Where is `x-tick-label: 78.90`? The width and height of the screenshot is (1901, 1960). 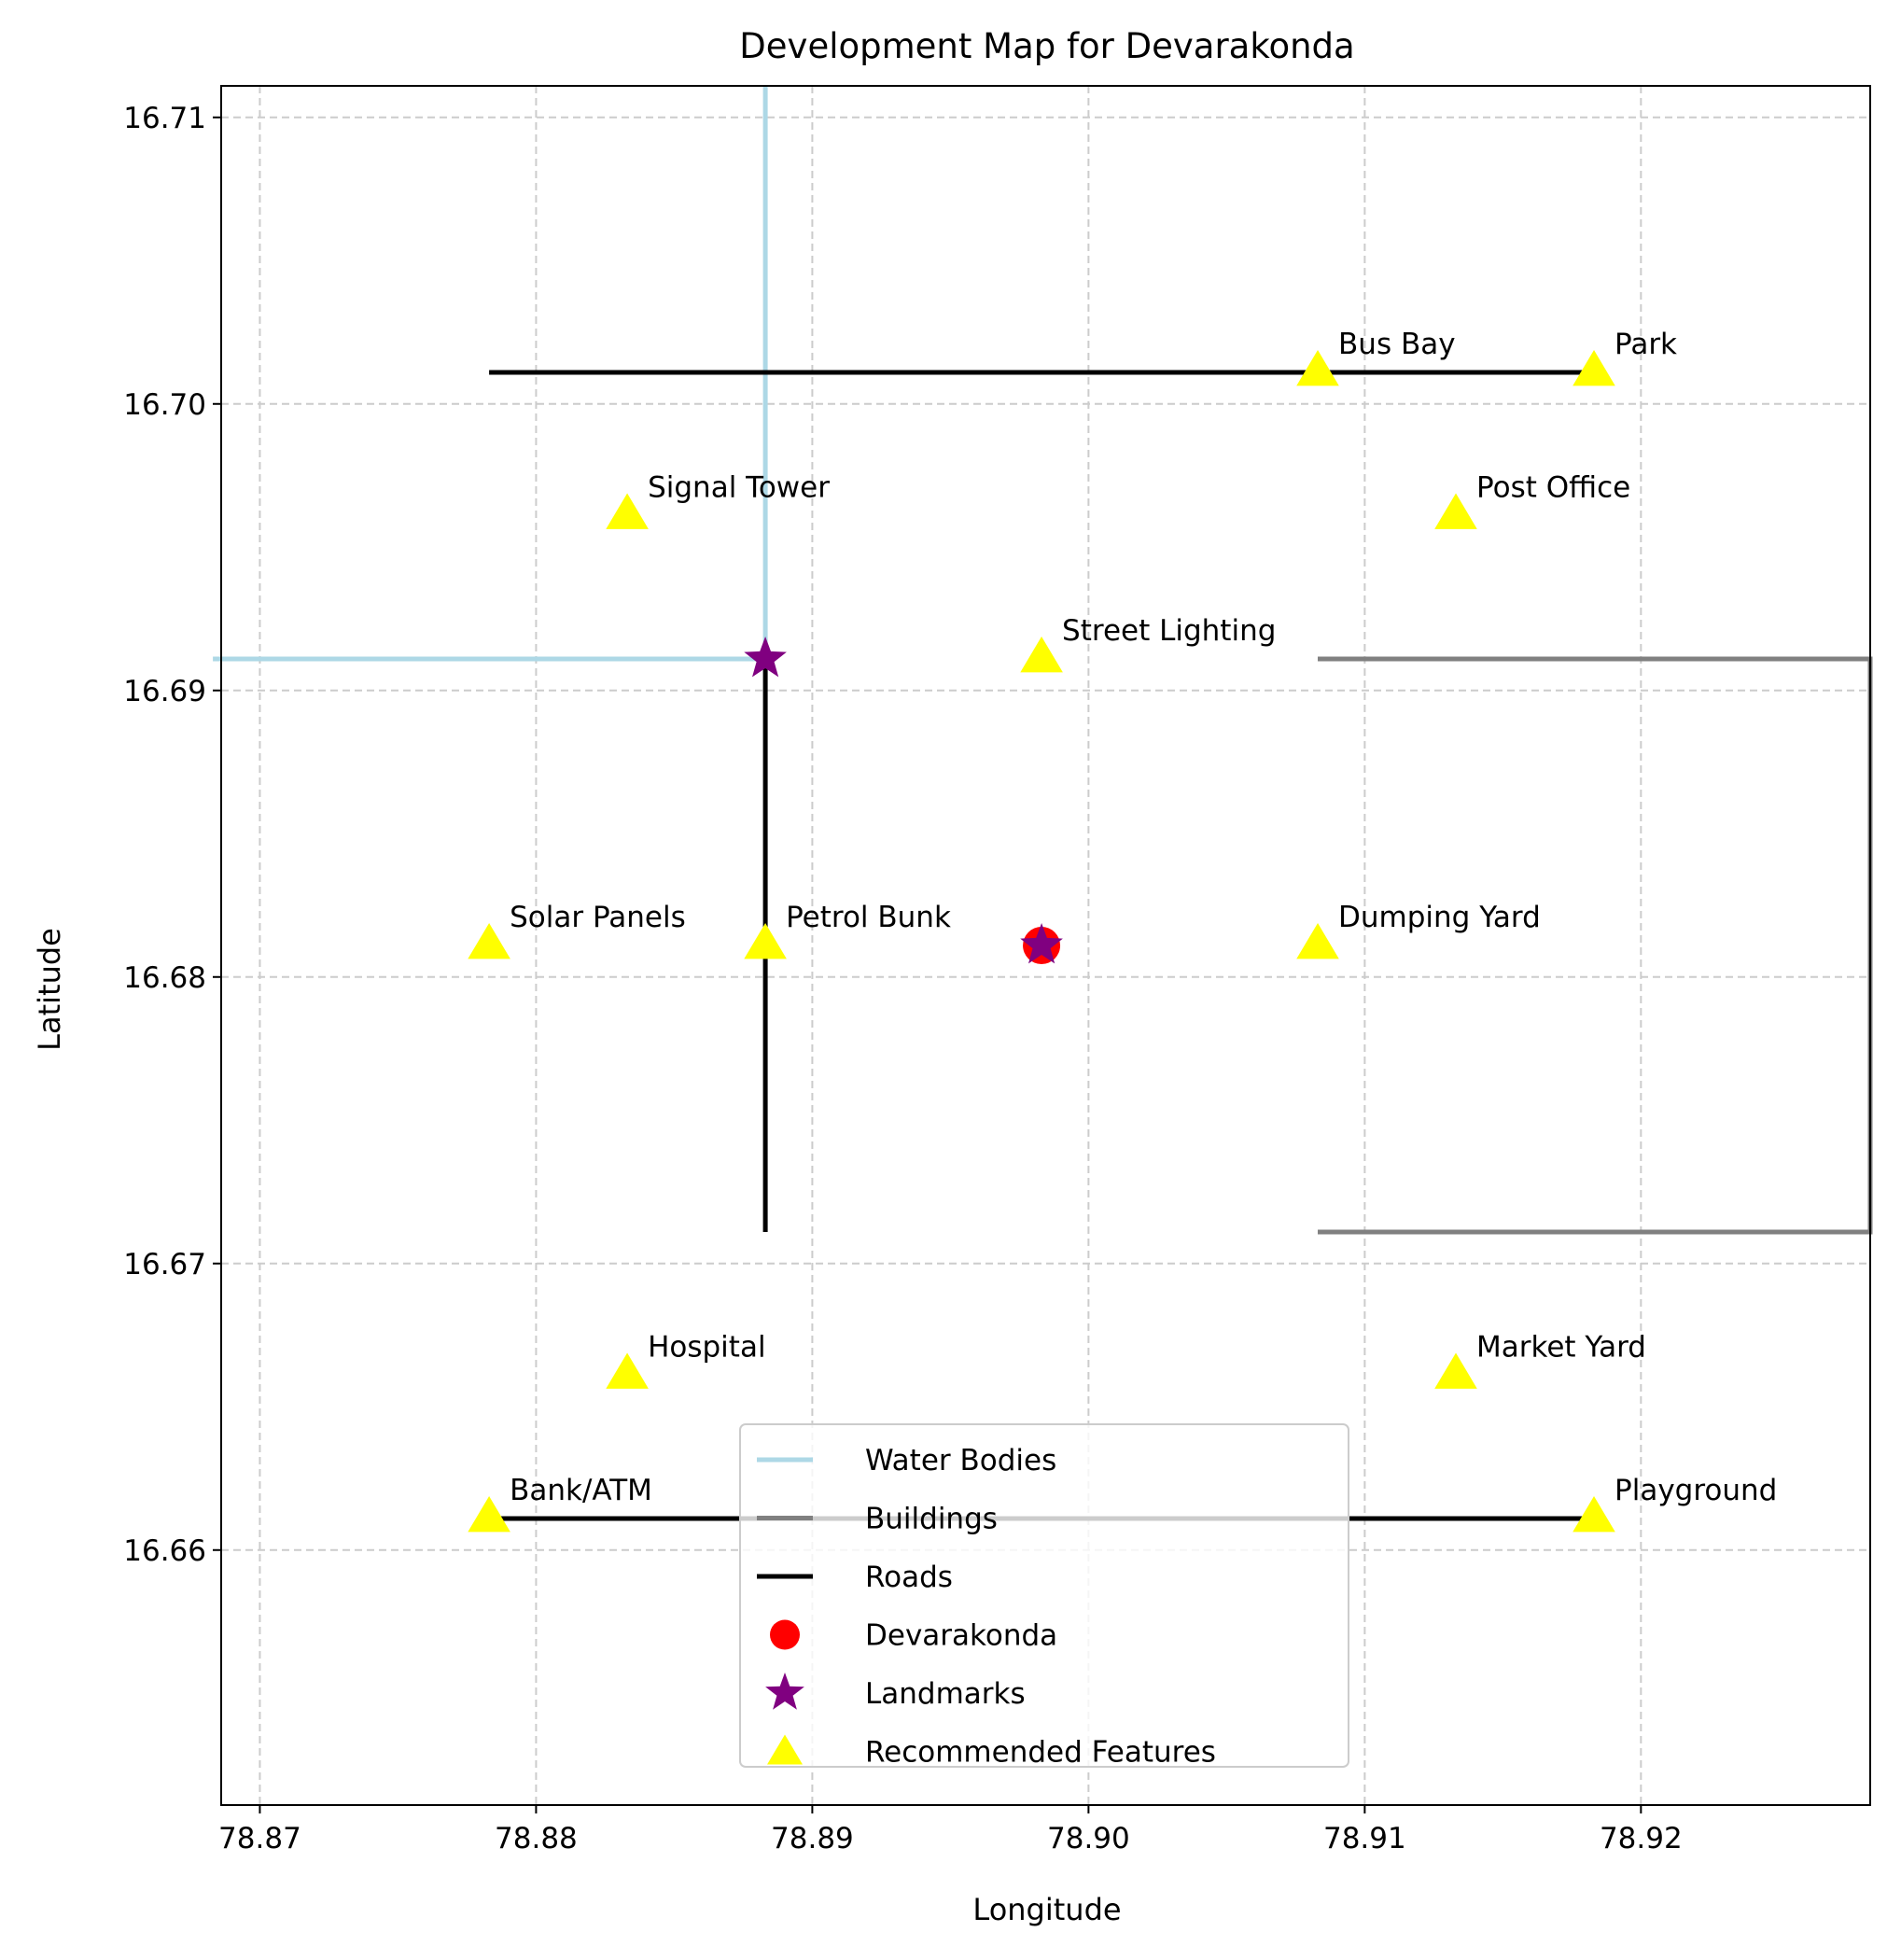
x-tick-label: 78.90 is located at coordinates (1088, 1838).